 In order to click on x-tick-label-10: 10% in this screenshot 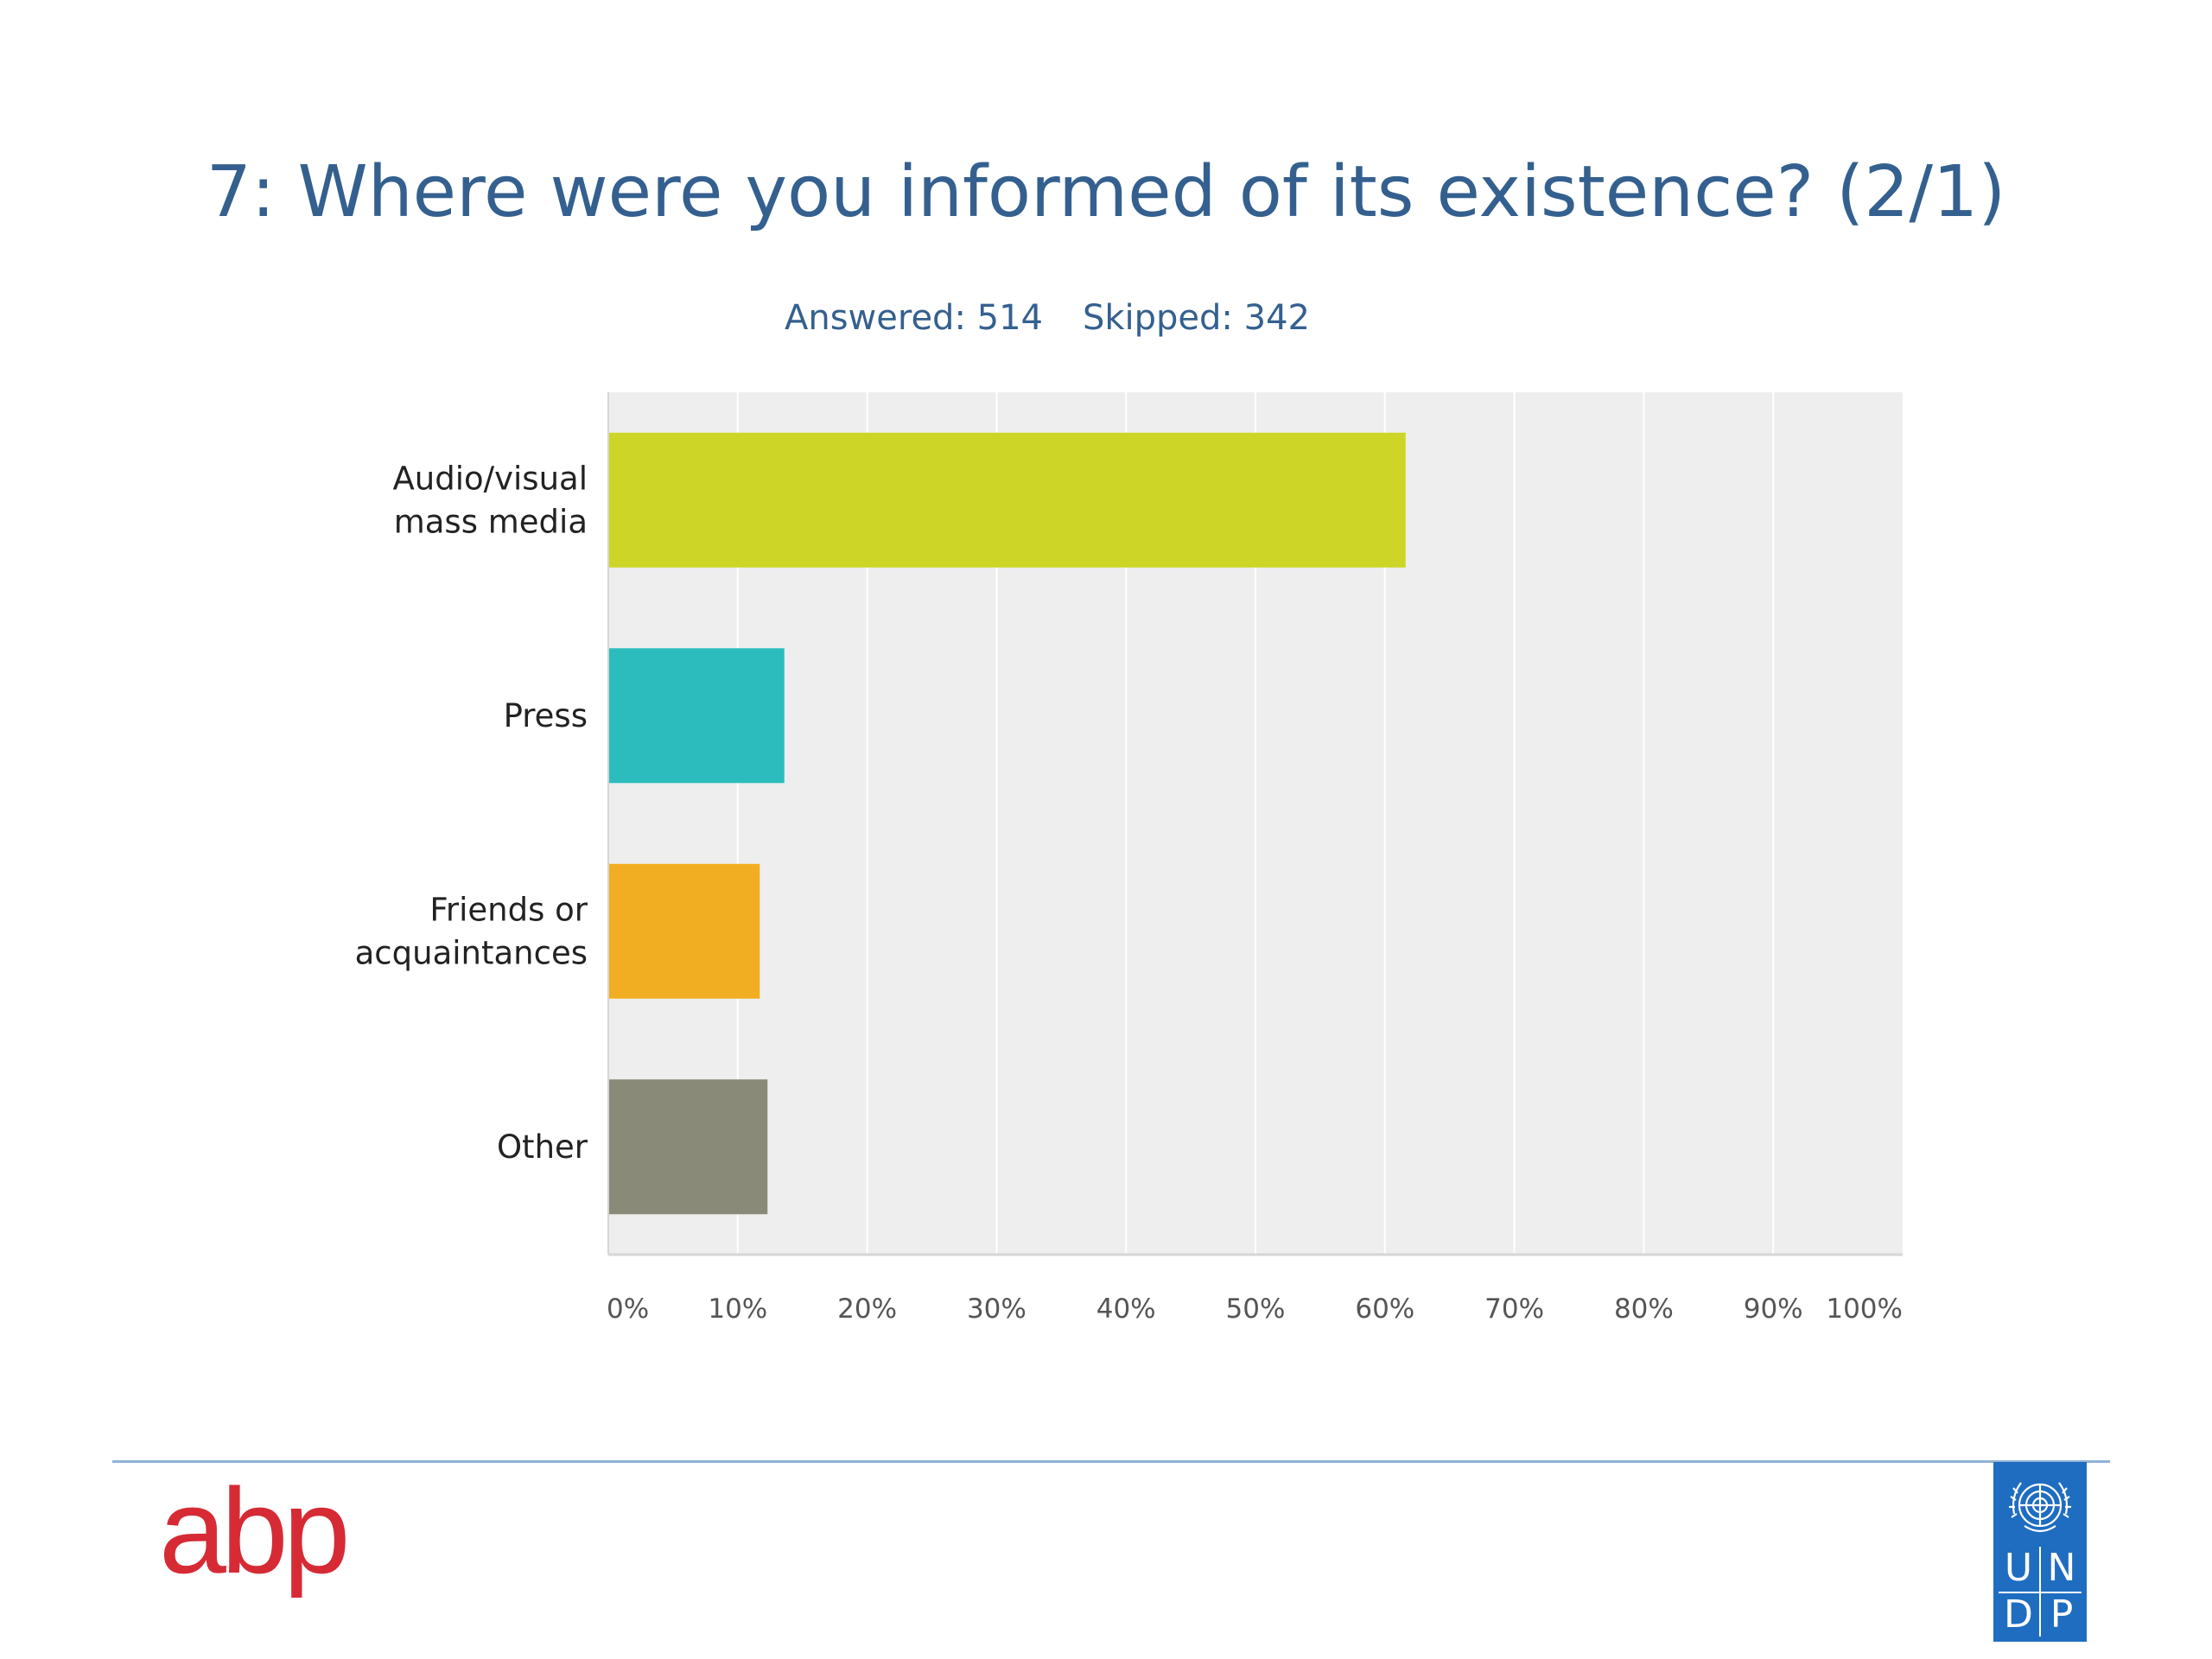, I will do `click(737, 1309)`.